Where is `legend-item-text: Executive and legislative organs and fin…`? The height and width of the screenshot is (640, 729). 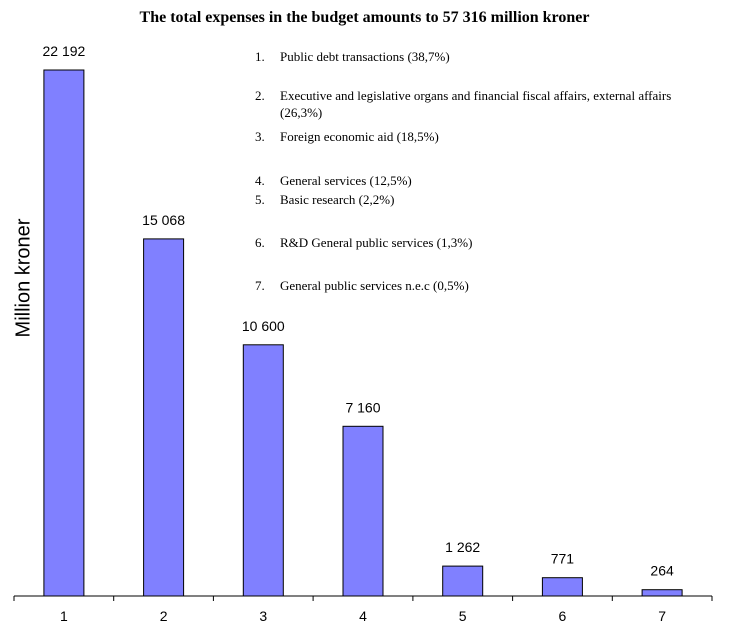
legend-item-text: Executive and legislative organs and fin… is located at coordinates (476, 104).